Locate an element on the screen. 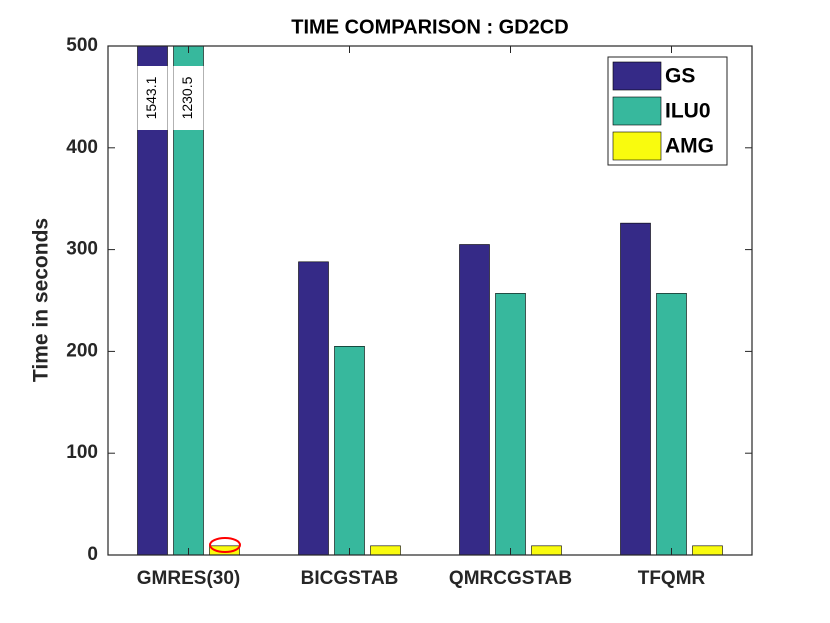 The height and width of the screenshot is (623, 830). value-label: 1230.5 is located at coordinates (187, 97).